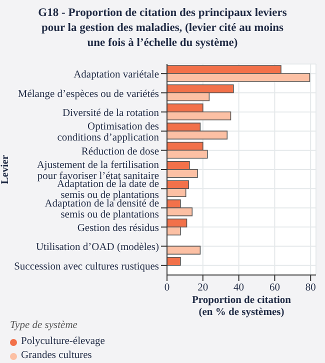 This screenshot has width=325, height=363. I want to click on x-tick-label: 0, so click(167, 288).